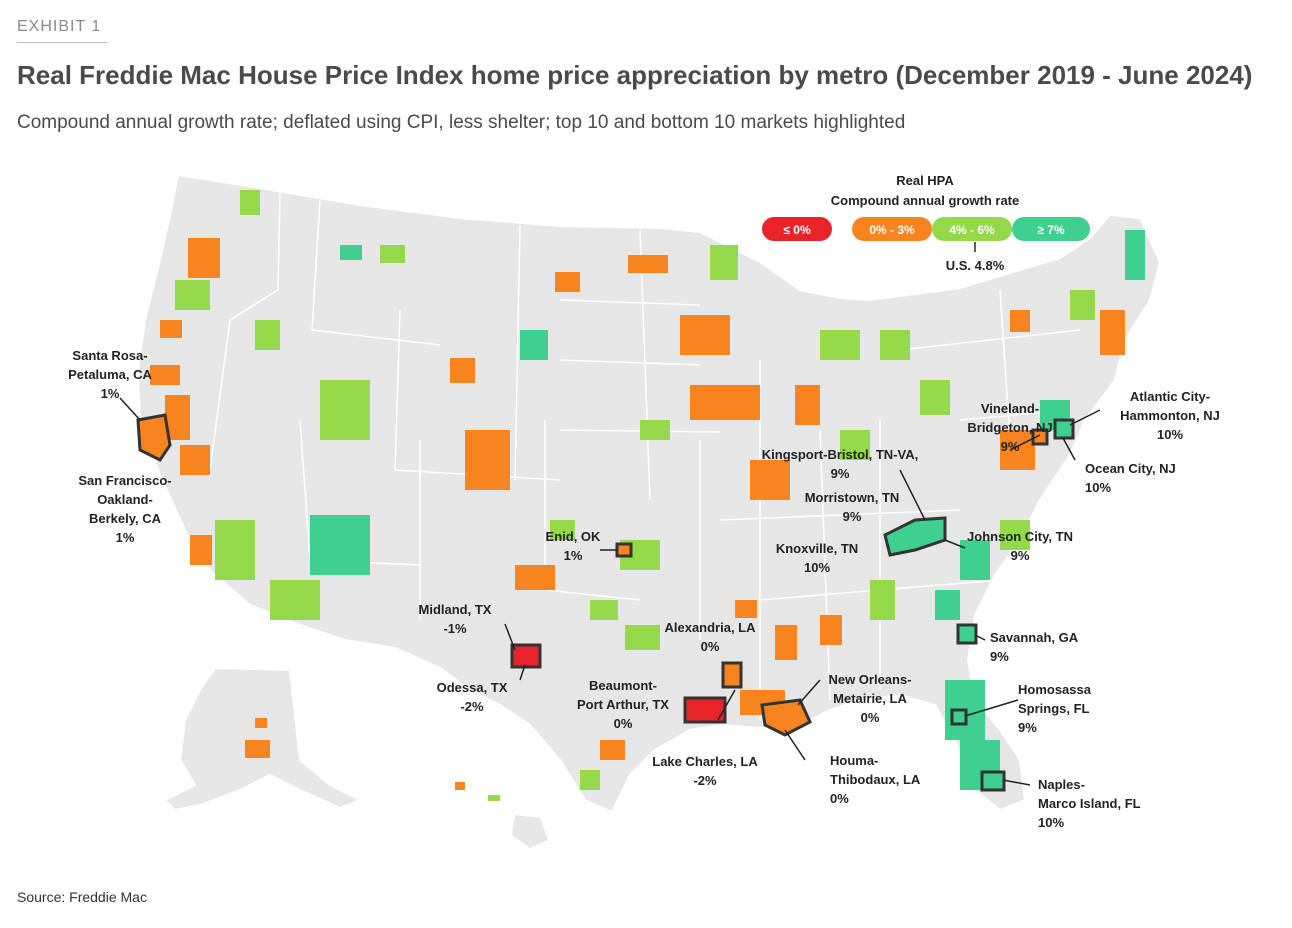 The image size is (1292, 928). What do you see at coordinates (530, 831) in the screenshot?
I see `hawaii-islands` at bounding box center [530, 831].